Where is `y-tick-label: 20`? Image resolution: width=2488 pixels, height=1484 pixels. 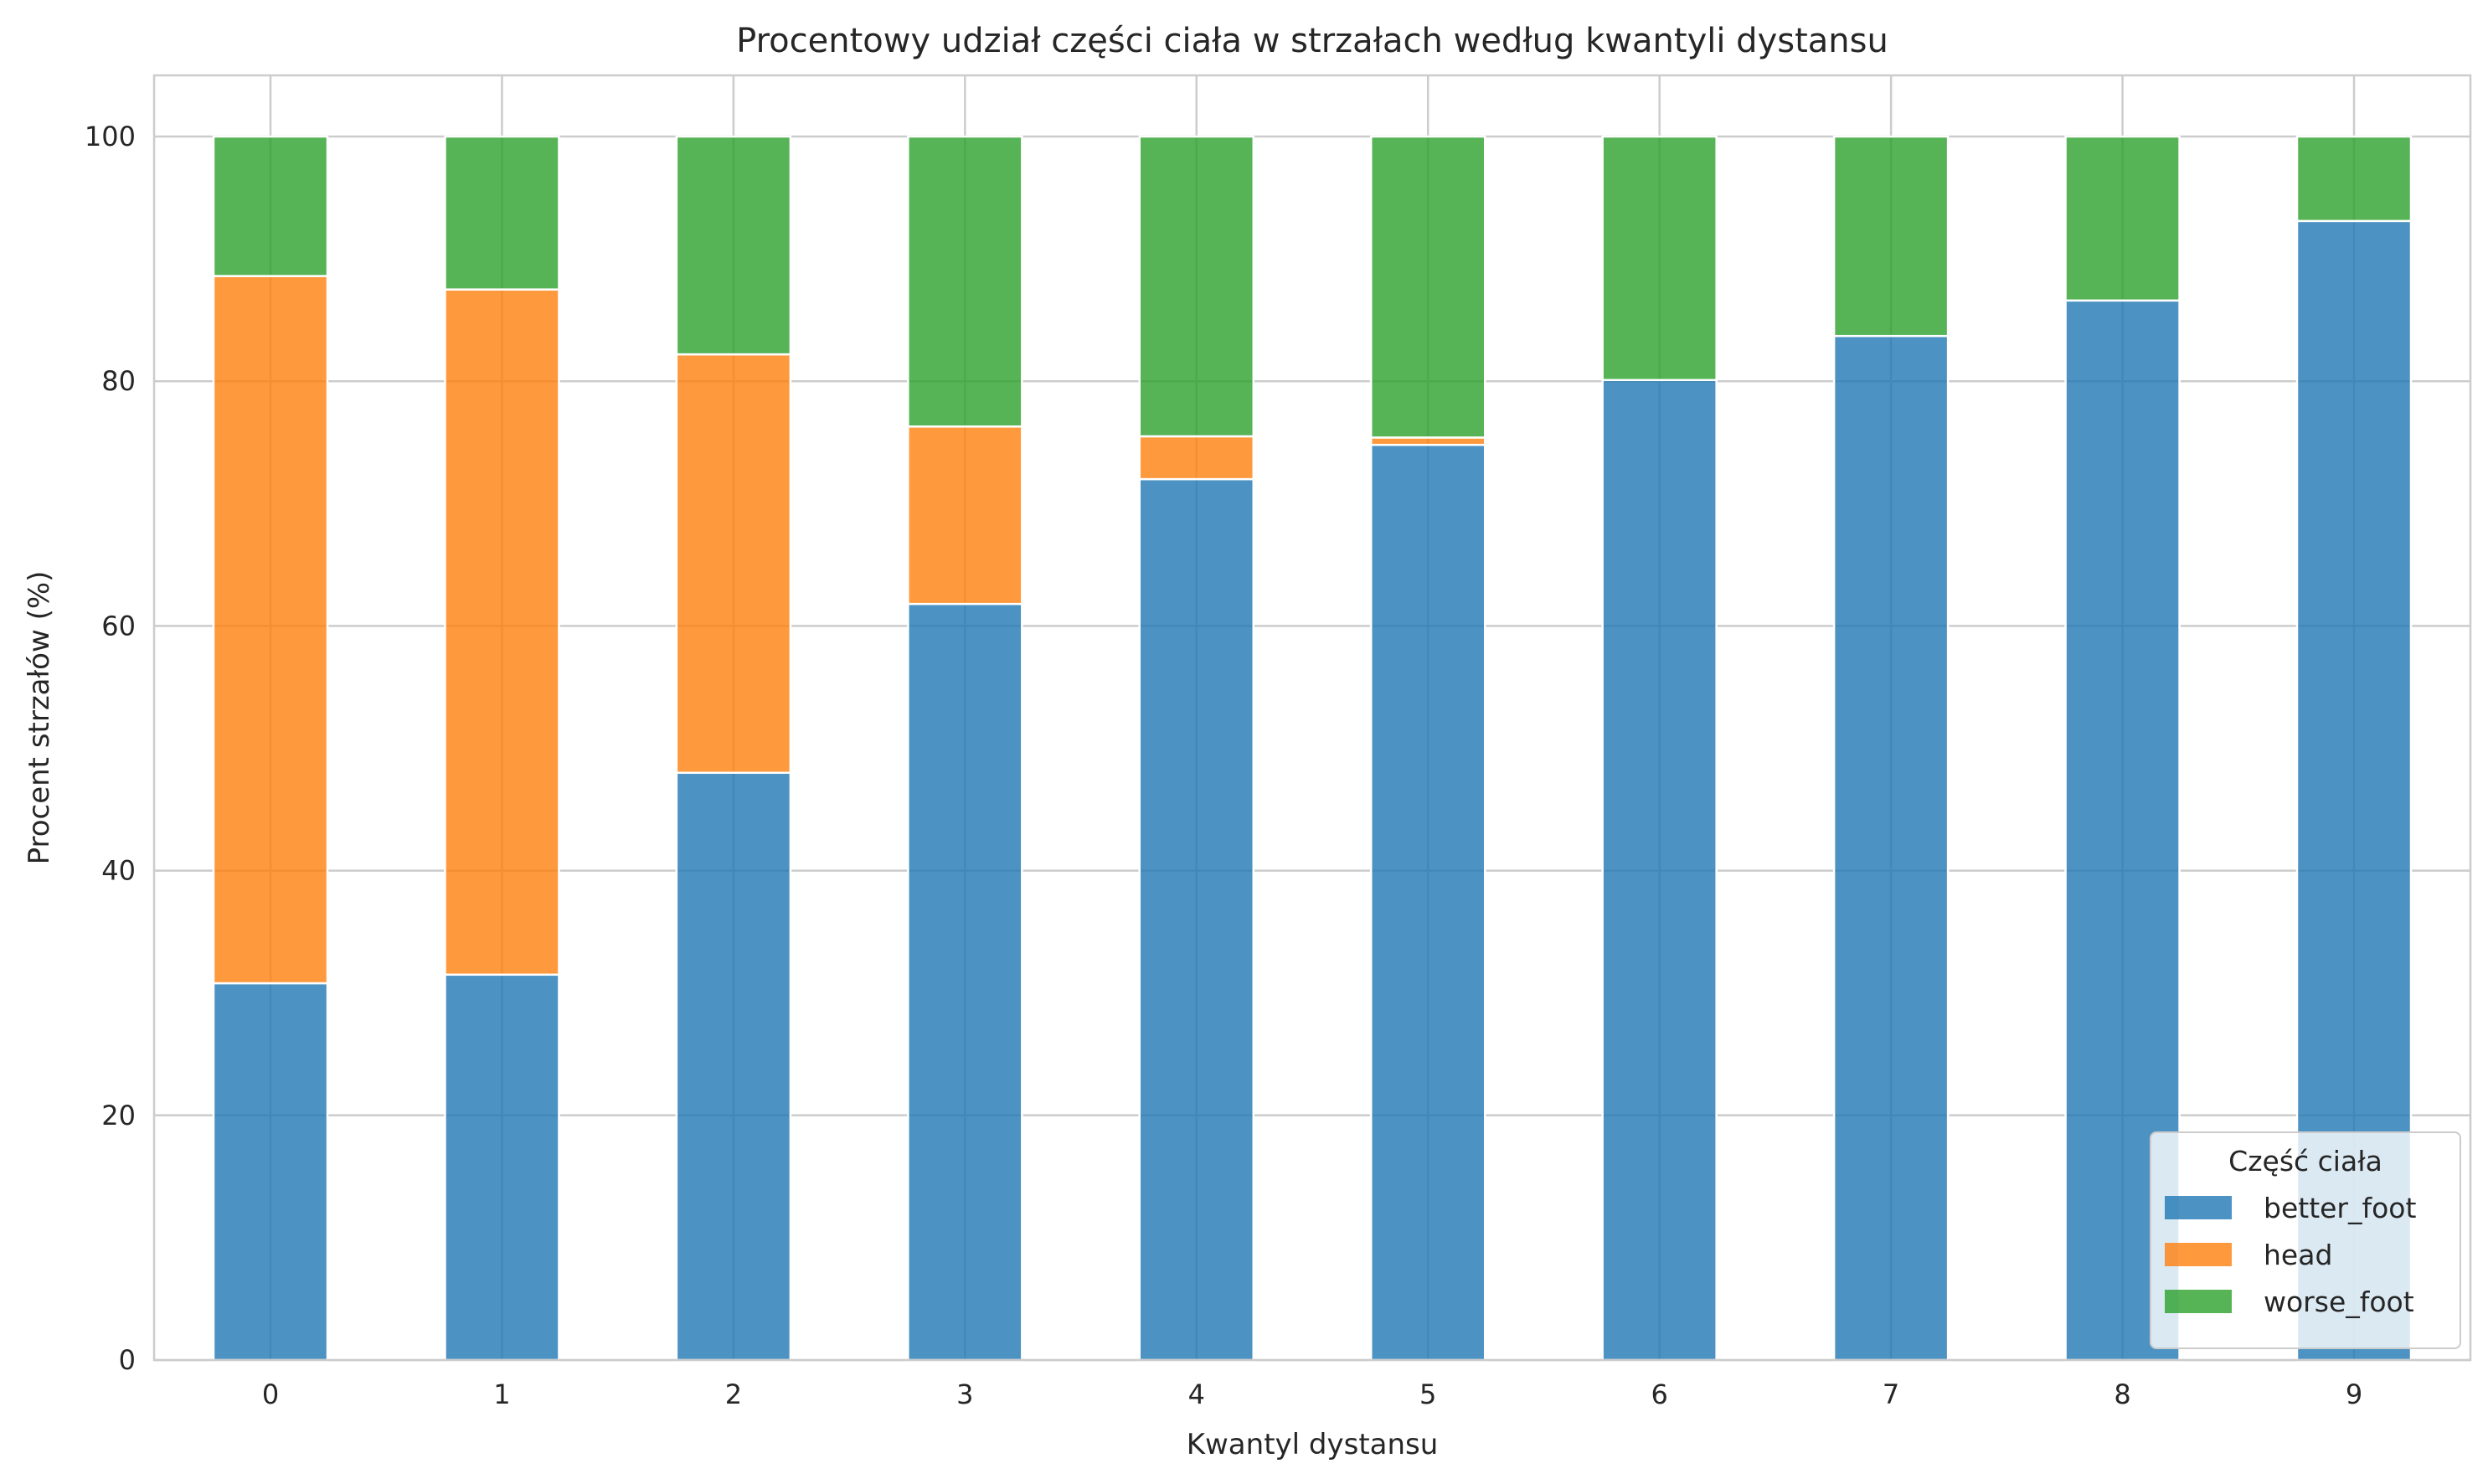 y-tick-label: 20 is located at coordinates (119, 1115).